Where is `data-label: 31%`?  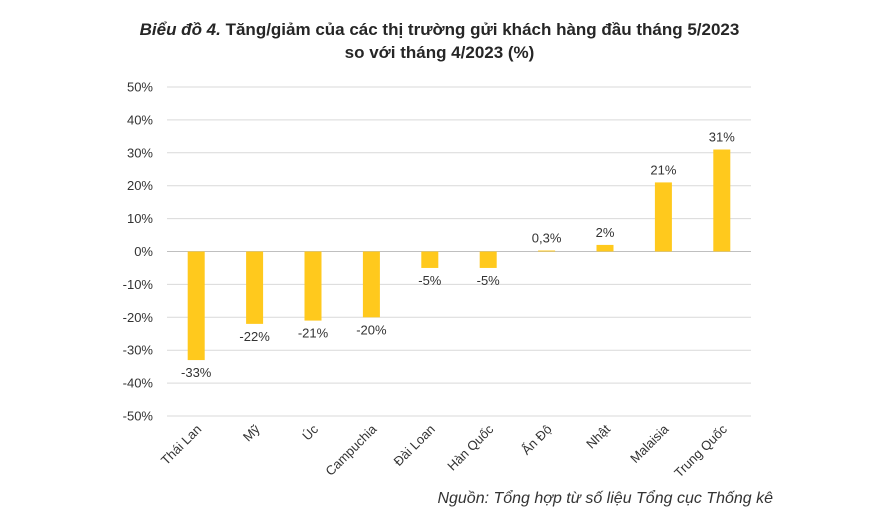
data-label: 31% is located at coordinates (722, 137).